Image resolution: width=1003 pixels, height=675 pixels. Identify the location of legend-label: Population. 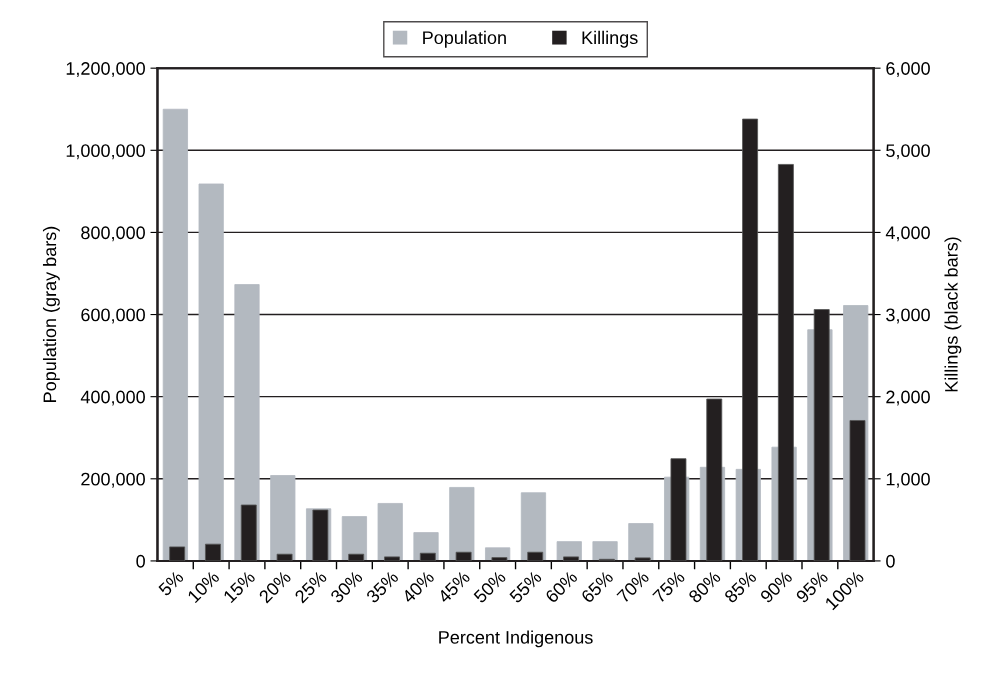
(464, 39).